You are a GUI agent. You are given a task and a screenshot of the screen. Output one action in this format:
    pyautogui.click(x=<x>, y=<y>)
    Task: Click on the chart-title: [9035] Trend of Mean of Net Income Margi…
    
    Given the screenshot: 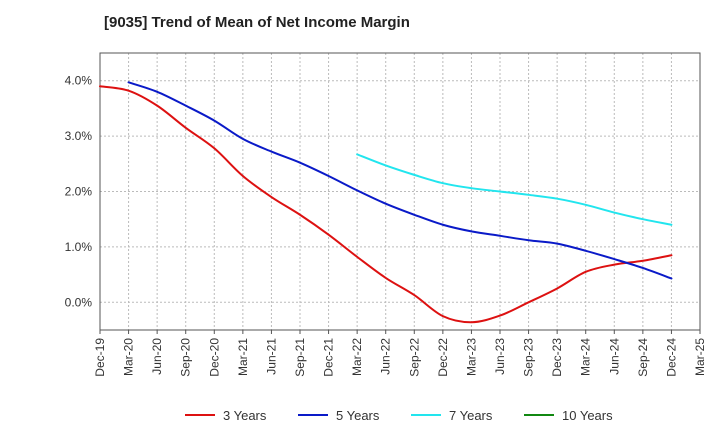 What is the action you would take?
    pyautogui.click(x=257, y=22)
    